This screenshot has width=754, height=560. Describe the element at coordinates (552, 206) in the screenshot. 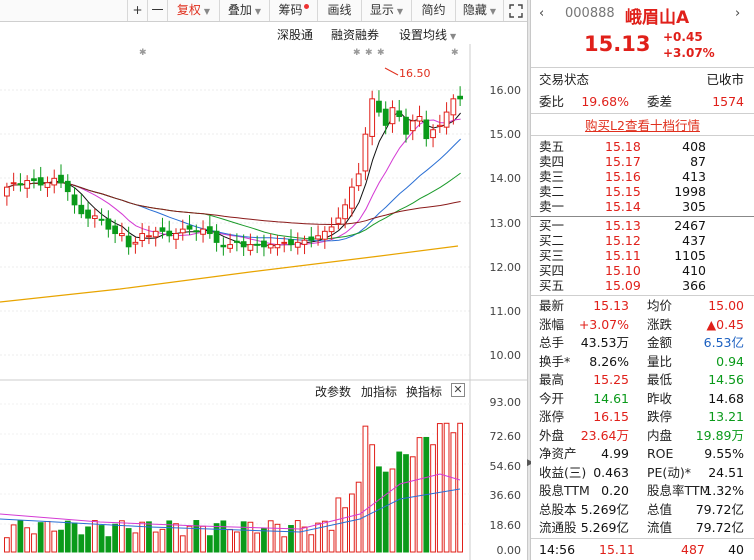

I see `level-label: 卖一` at that location.